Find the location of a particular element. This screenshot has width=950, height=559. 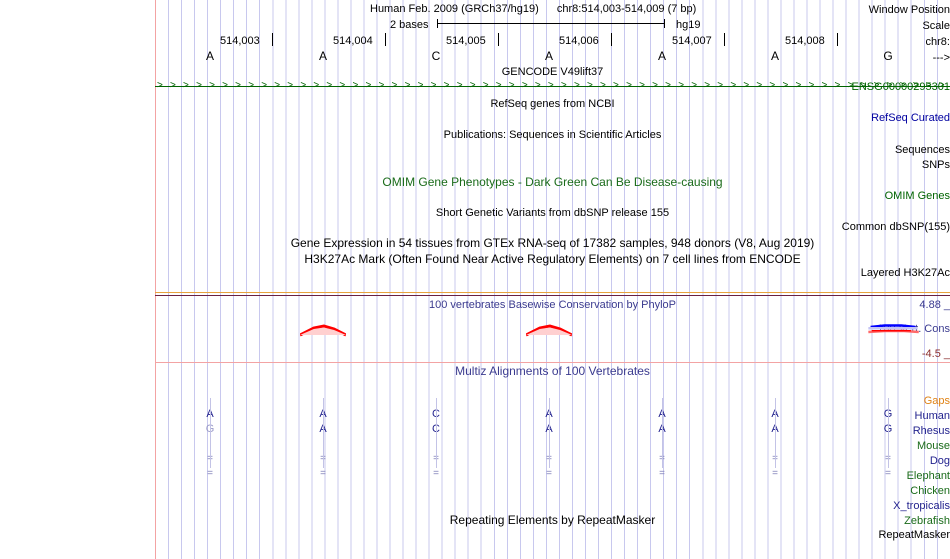

phylop-conservation-plot is located at coordinates (552, 330).